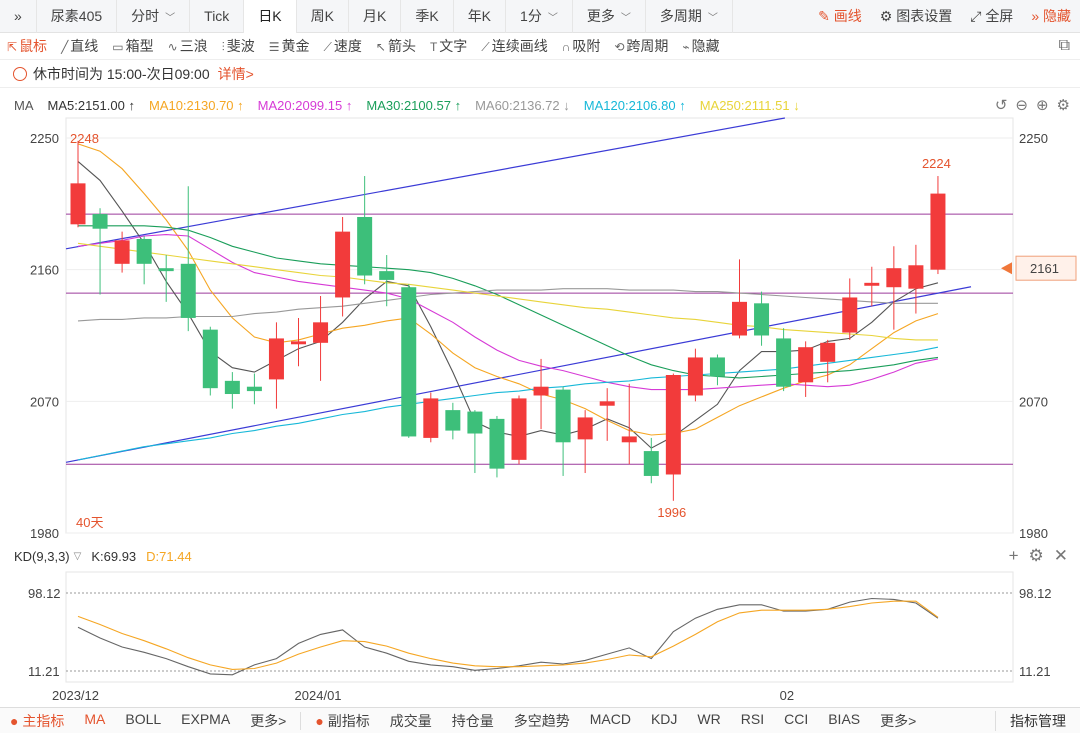  Describe the element at coordinates (1036, 555) in the screenshot. I see `gear-icon: ⚙` at that location.